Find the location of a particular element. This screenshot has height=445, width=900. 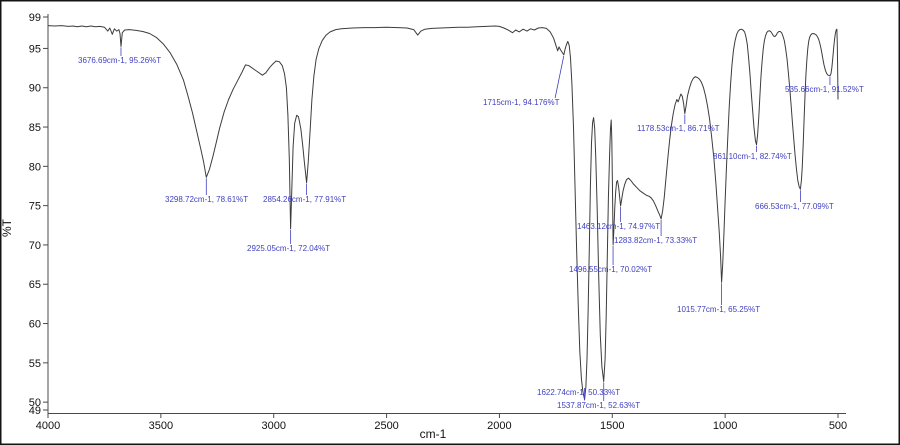

y-tick-label: 90 is located at coordinates (35, 89).